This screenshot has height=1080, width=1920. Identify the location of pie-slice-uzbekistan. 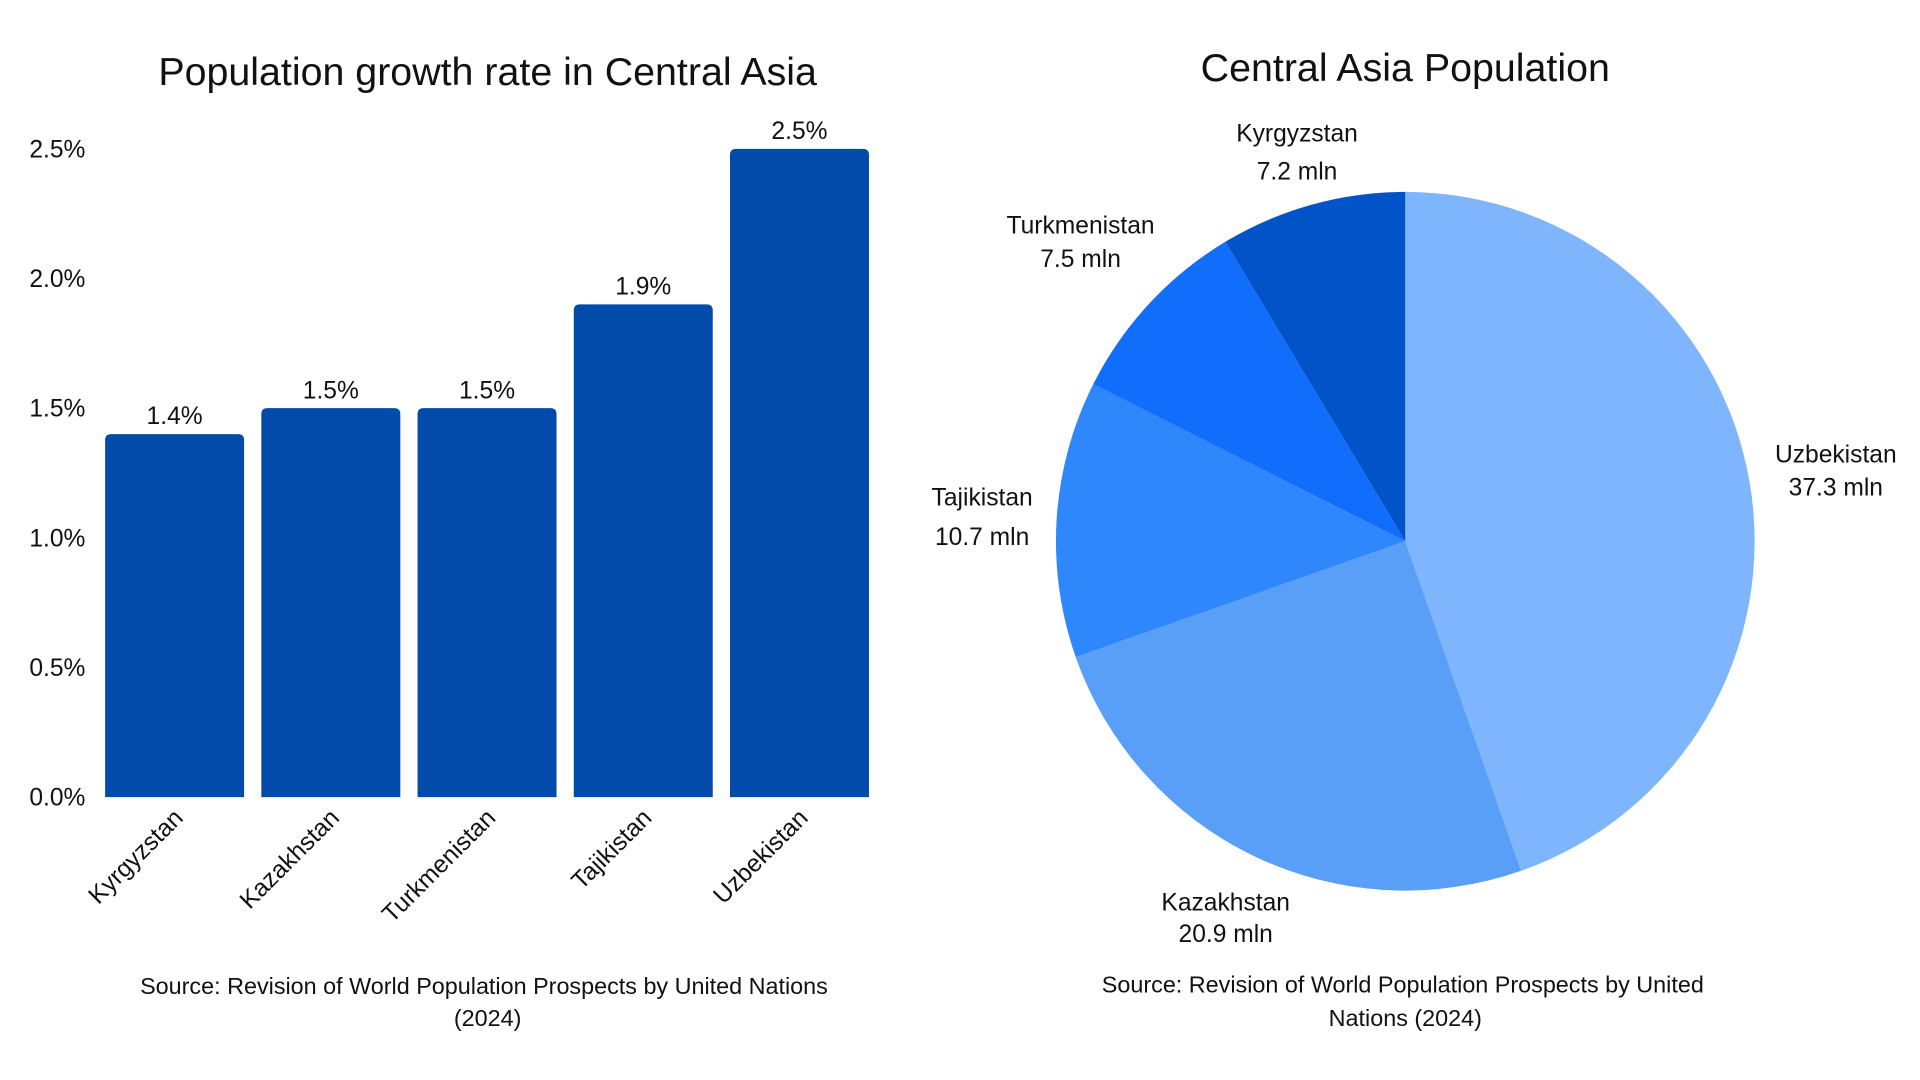
(1580, 531).